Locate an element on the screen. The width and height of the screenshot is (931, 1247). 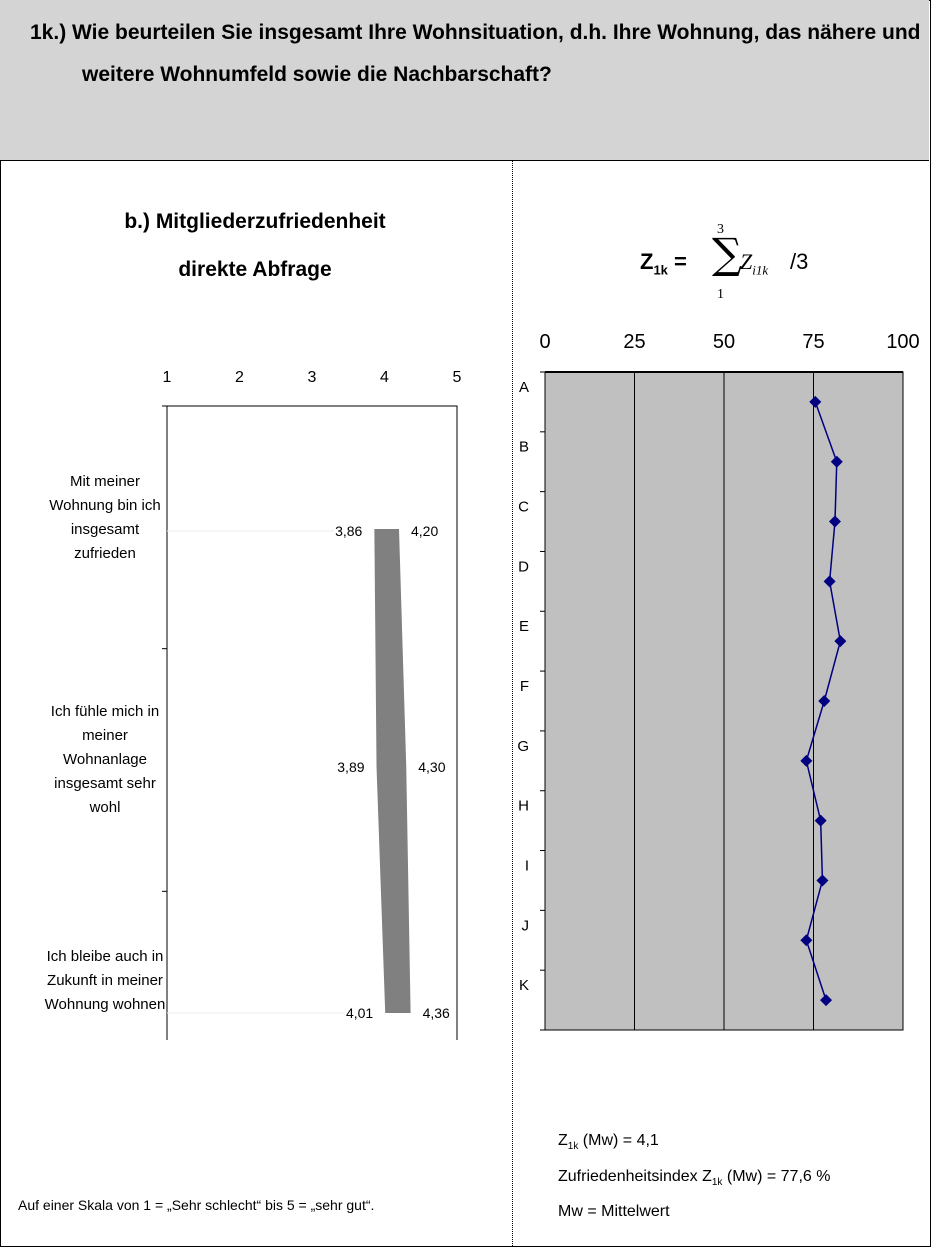
x-tick-label: 0 is located at coordinates (544, 342).